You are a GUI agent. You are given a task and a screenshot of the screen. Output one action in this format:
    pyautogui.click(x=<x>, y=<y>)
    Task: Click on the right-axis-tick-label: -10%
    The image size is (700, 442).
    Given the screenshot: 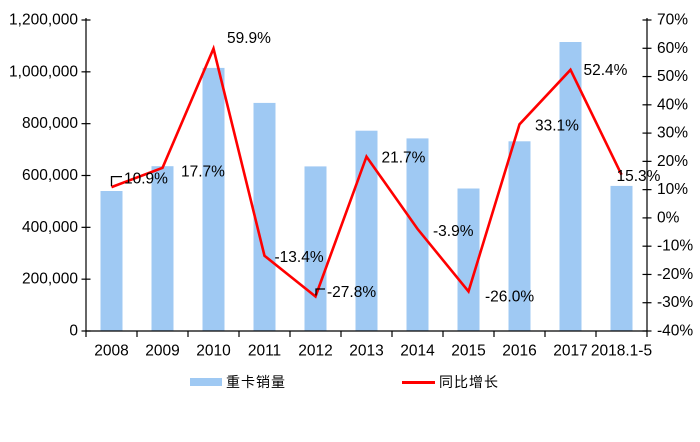 What is the action you would take?
    pyautogui.click(x=675, y=246)
    